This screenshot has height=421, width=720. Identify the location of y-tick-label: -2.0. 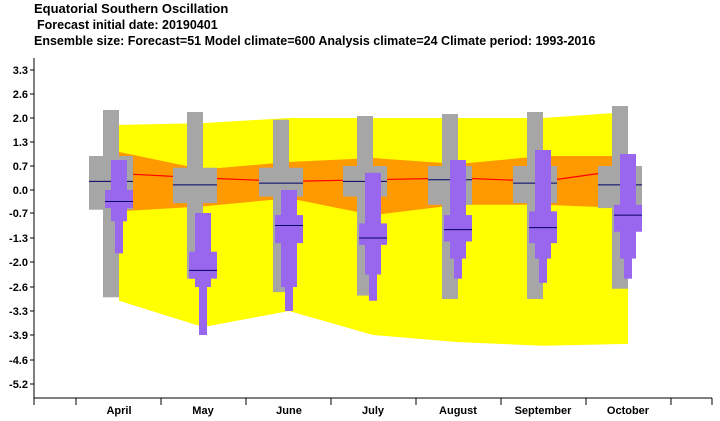
(18, 263).